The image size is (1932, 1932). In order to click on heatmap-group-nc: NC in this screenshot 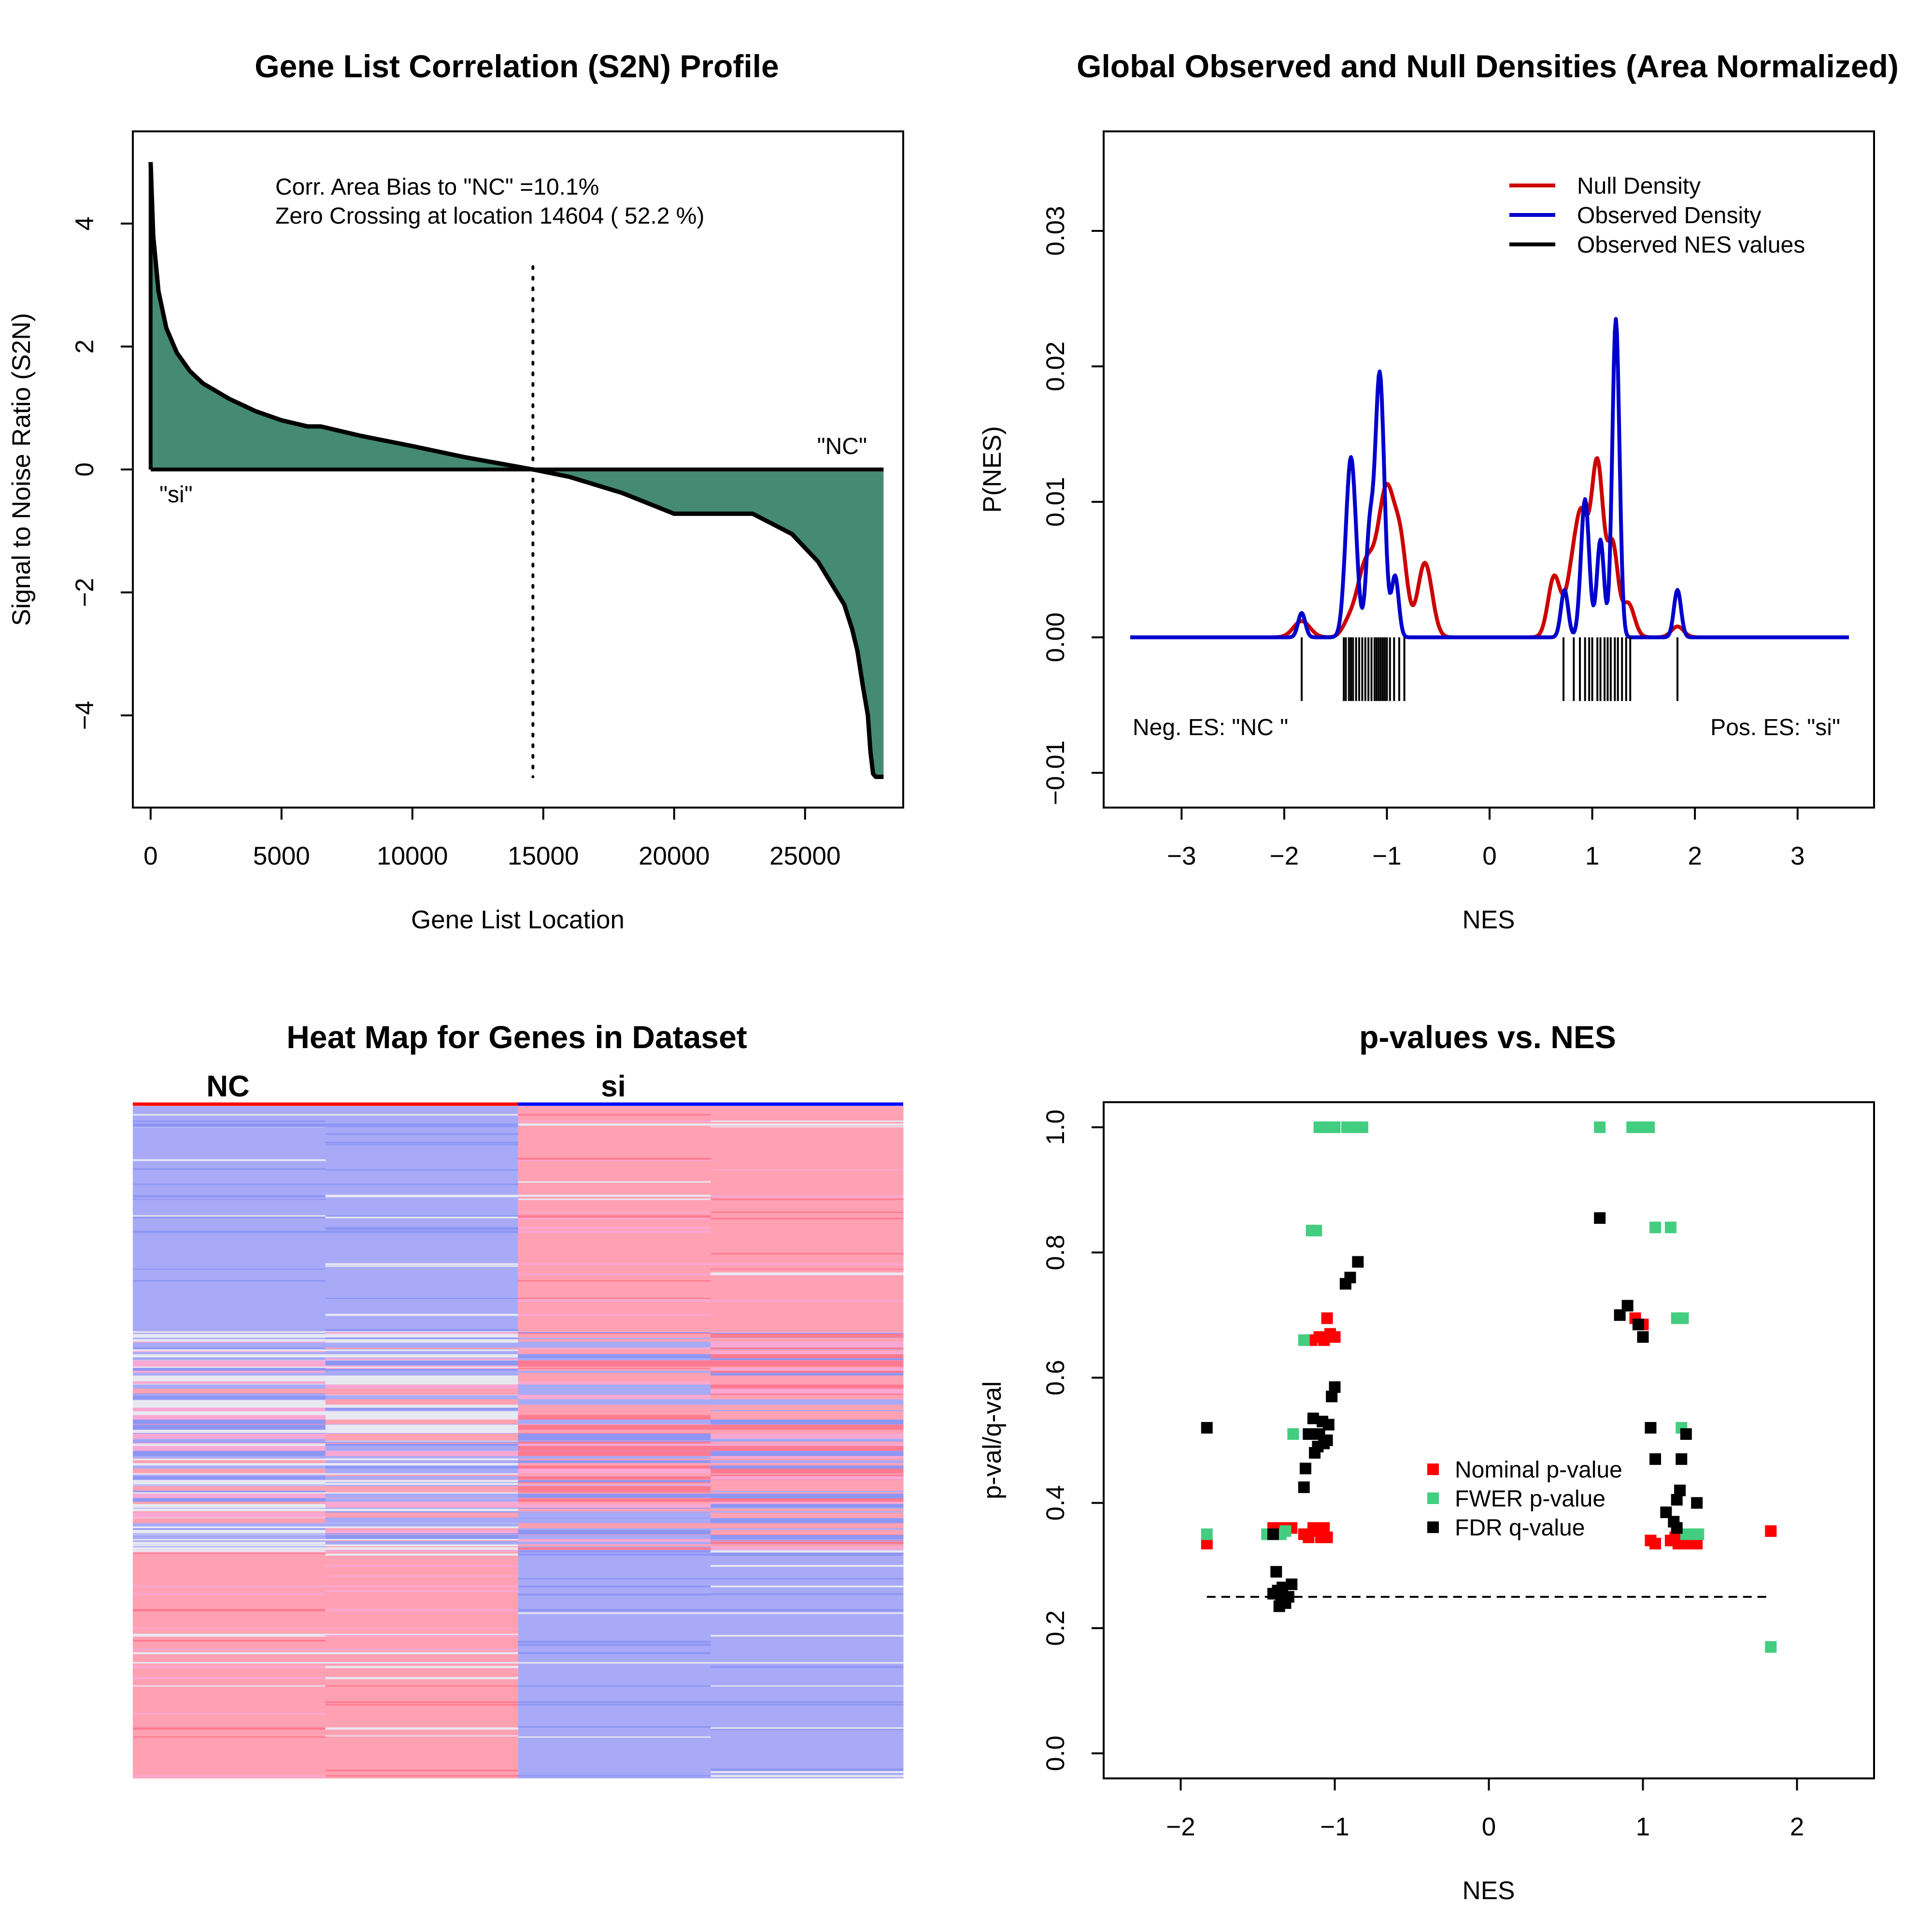, I will do `click(228, 1086)`.